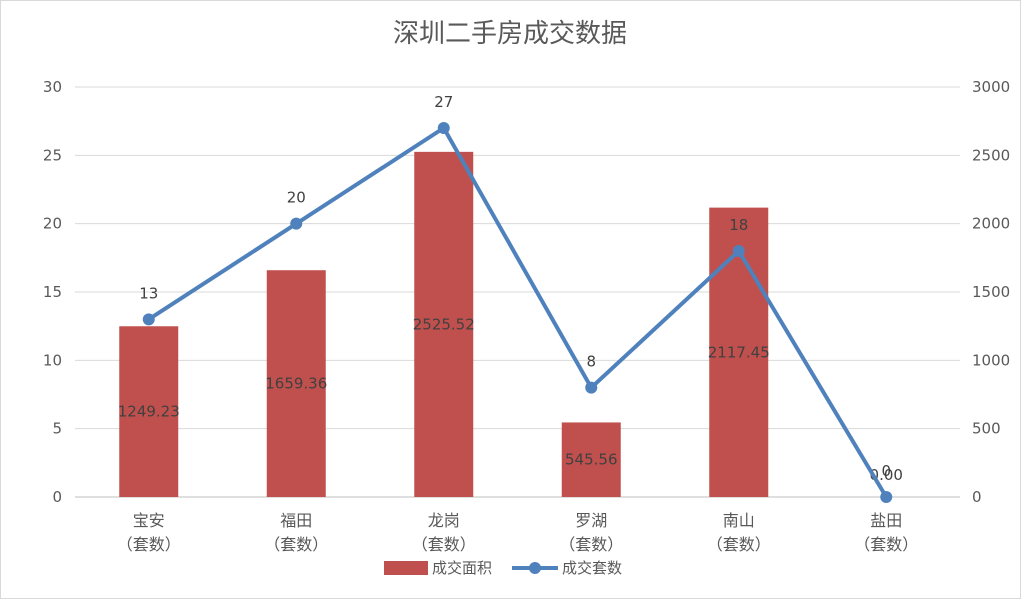 Image resolution: width=1021 pixels, height=599 pixels. Describe the element at coordinates (406, 568) in the screenshot. I see `legend-bar-swatch` at that location.